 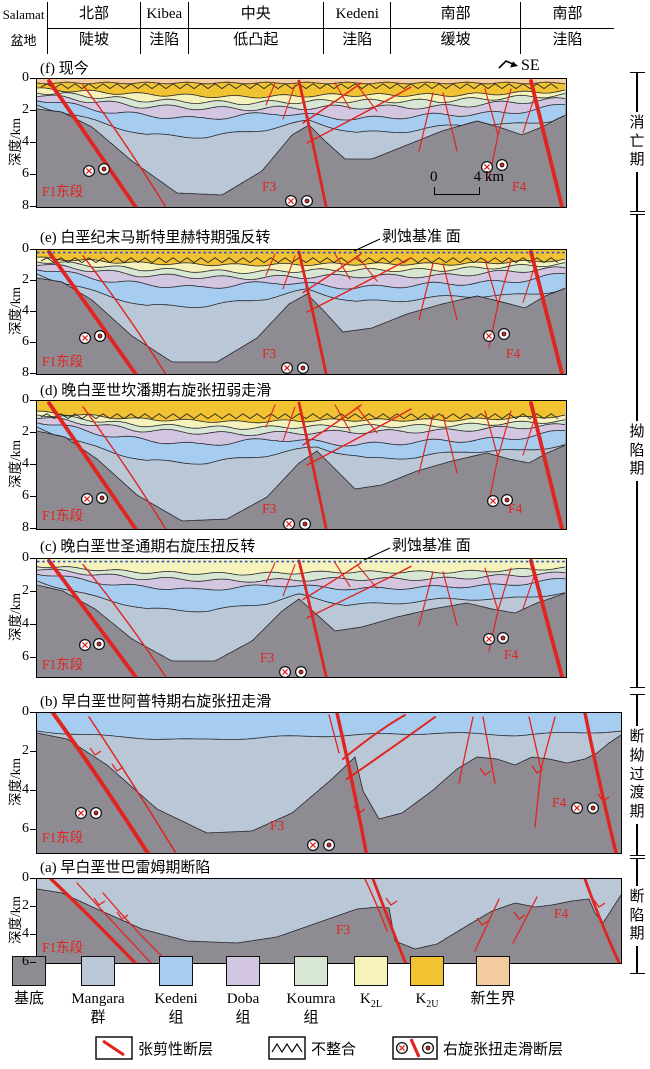 I want to click on legend-swatch-koumra, so click(x=311, y=971).